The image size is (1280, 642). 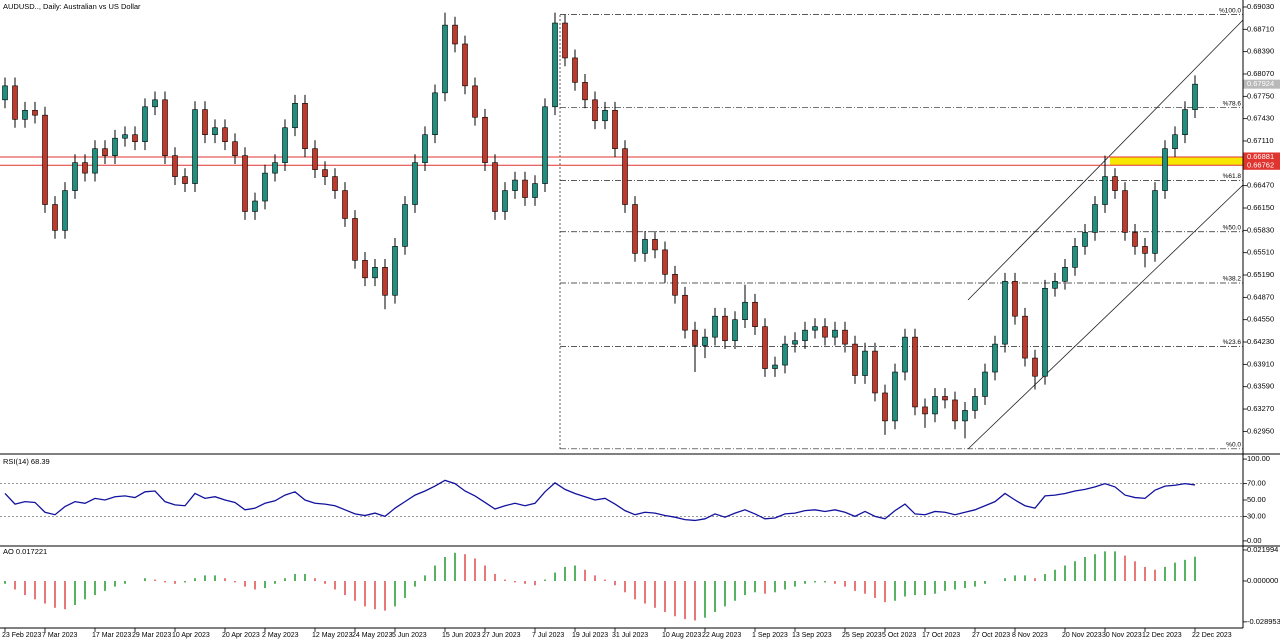 What do you see at coordinates (1232, 279) in the screenshot?
I see `fib-label: %38.2` at bounding box center [1232, 279].